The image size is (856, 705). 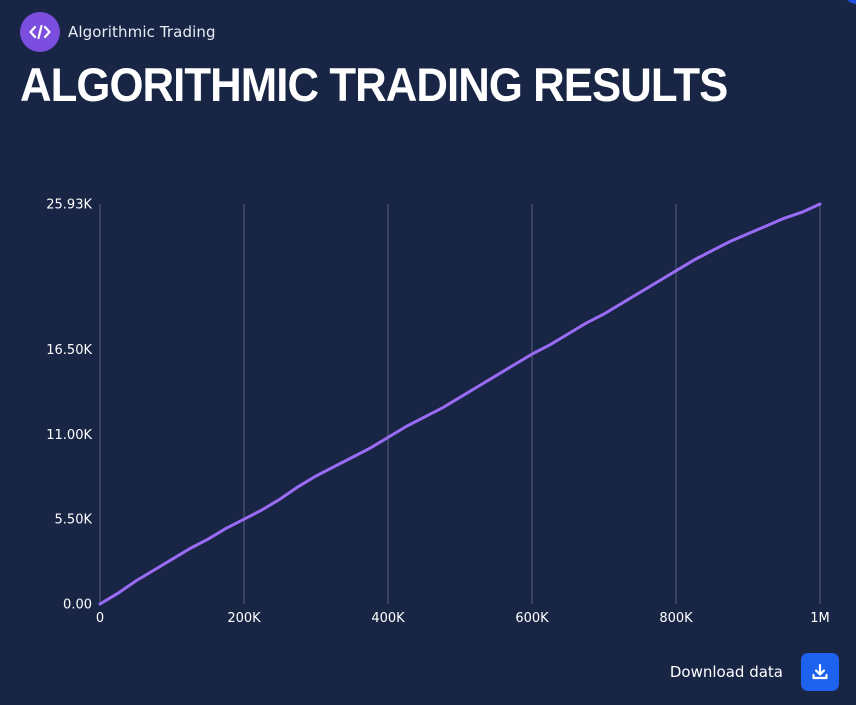 I want to click on download-area: Download data, so click(x=754, y=672).